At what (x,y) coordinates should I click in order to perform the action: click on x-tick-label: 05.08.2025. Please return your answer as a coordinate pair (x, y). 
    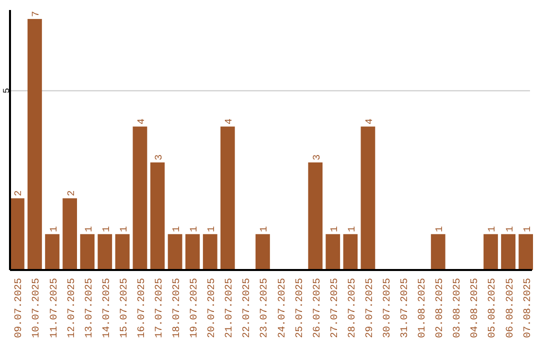
    Looking at the image, I should click on (493, 308).